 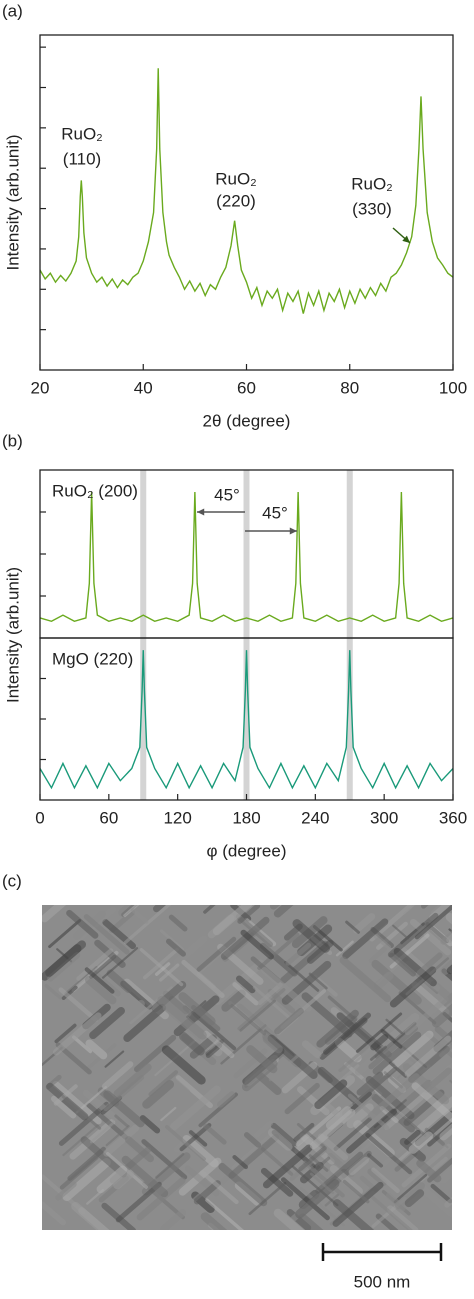 I want to click on series-label: RuO₂ (200), so click(x=95, y=490).